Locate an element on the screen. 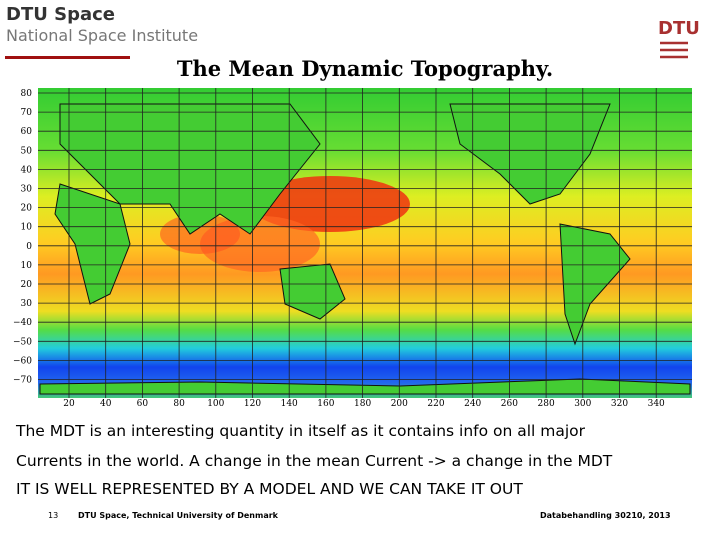 This screenshot has width=720, height=540. lon-label: 200 is located at coordinates (399, 404).